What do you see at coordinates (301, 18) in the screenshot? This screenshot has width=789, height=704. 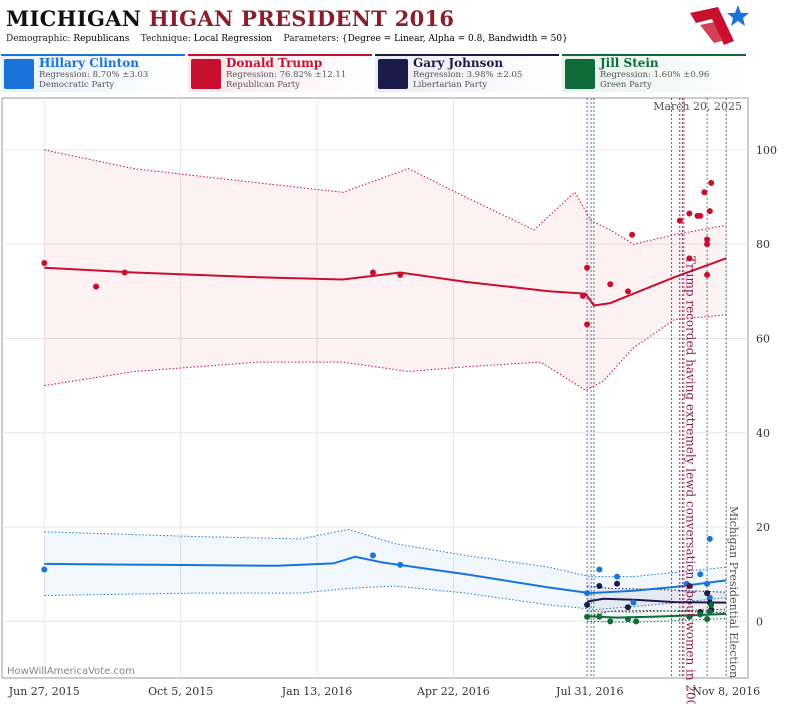 I see `title-race: HIGAN PRESIDENT 2016` at bounding box center [301, 18].